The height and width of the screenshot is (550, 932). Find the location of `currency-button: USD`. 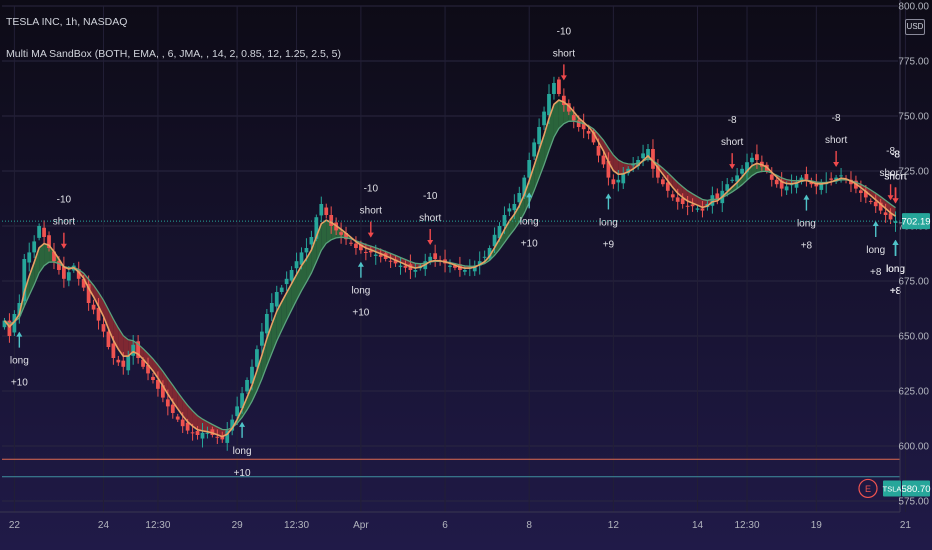

currency-button: USD is located at coordinates (915, 27).